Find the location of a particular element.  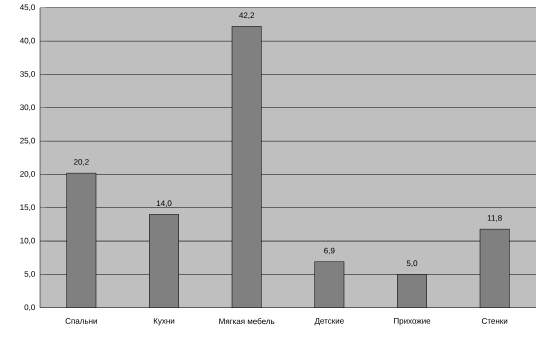

x-tick-label: Прихожие is located at coordinates (412, 322).